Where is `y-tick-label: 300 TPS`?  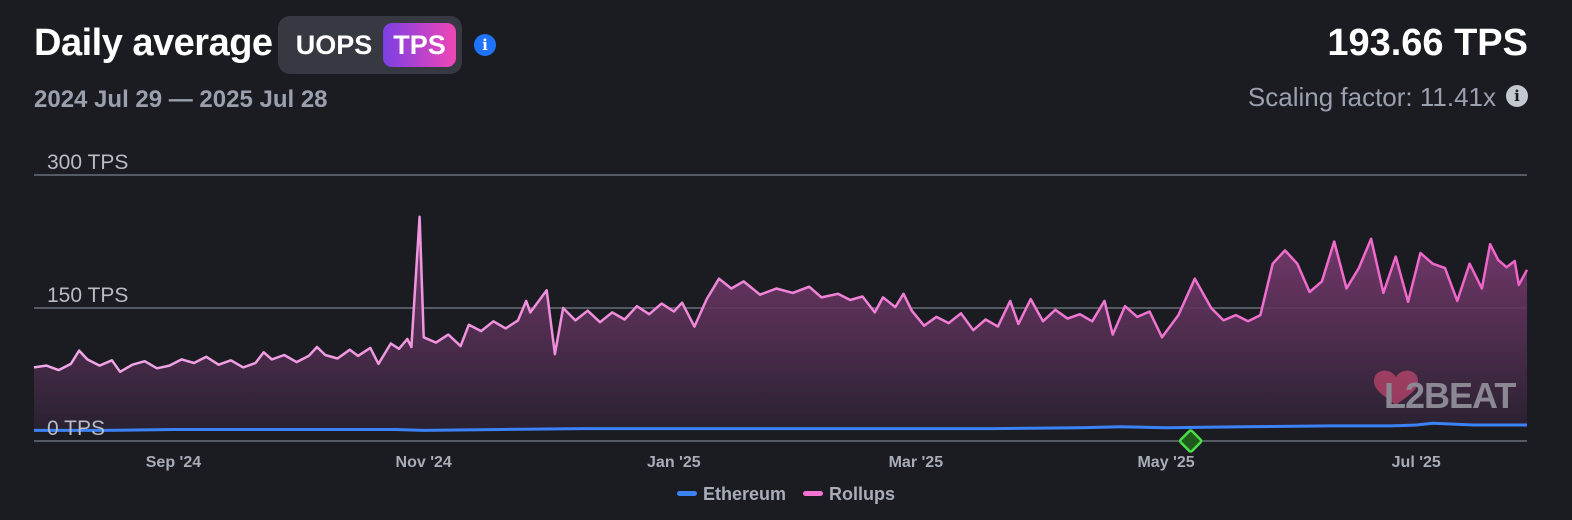
y-tick-label: 300 TPS is located at coordinates (87, 162).